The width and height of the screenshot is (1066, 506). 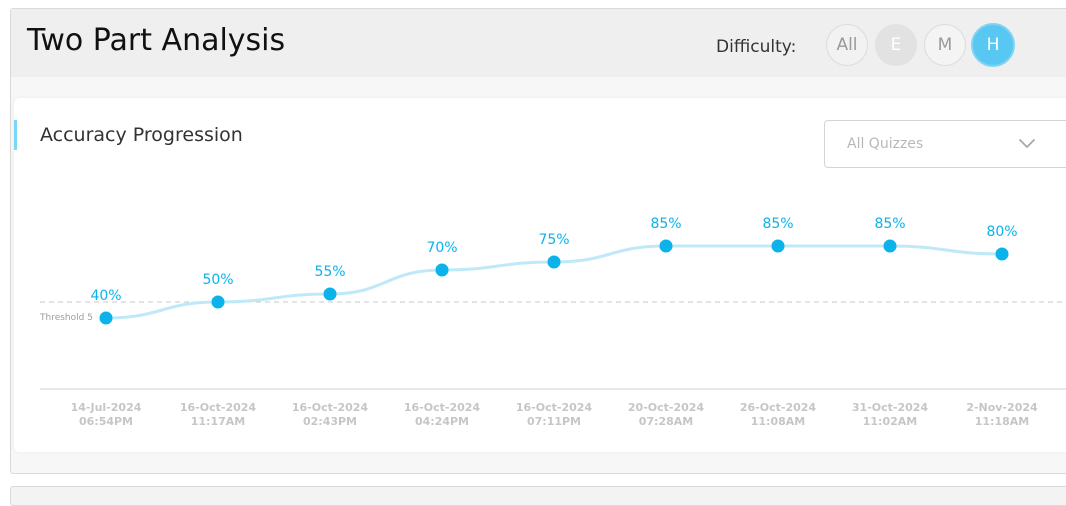 What do you see at coordinates (993, 45) in the screenshot?
I see `difficulty-hard-button: H` at bounding box center [993, 45].